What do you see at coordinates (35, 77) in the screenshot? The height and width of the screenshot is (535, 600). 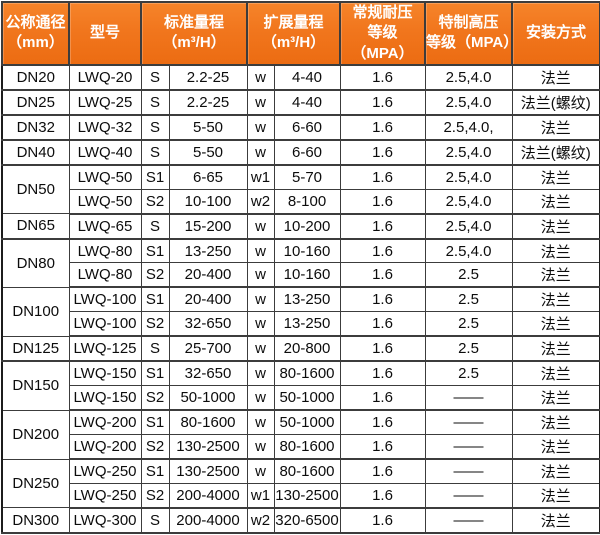 I see `cell-dn: DN20` at bounding box center [35, 77].